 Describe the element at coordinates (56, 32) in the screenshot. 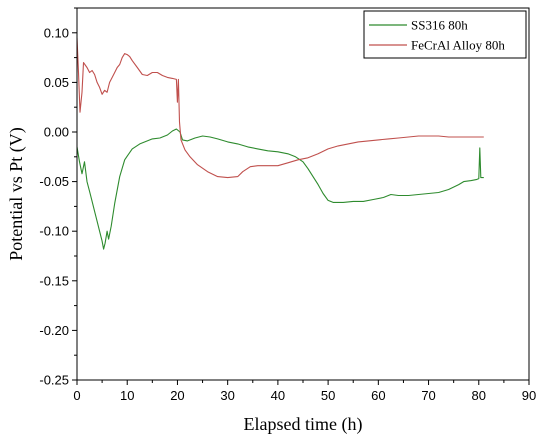

I see `y-tick-label: 0.10` at that location.